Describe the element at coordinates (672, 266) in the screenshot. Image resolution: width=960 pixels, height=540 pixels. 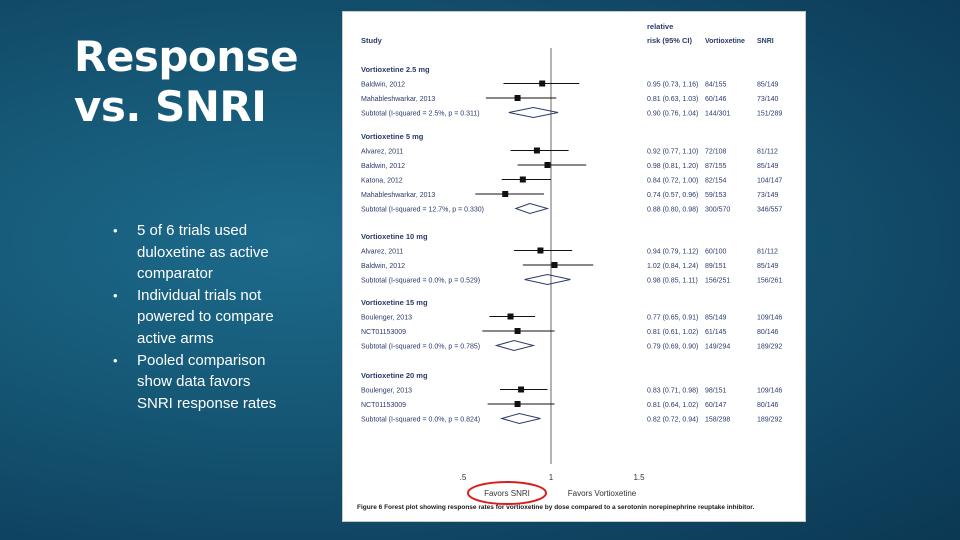
I see `ci-value: 1.02 (0.84, 1.24)` at that location.